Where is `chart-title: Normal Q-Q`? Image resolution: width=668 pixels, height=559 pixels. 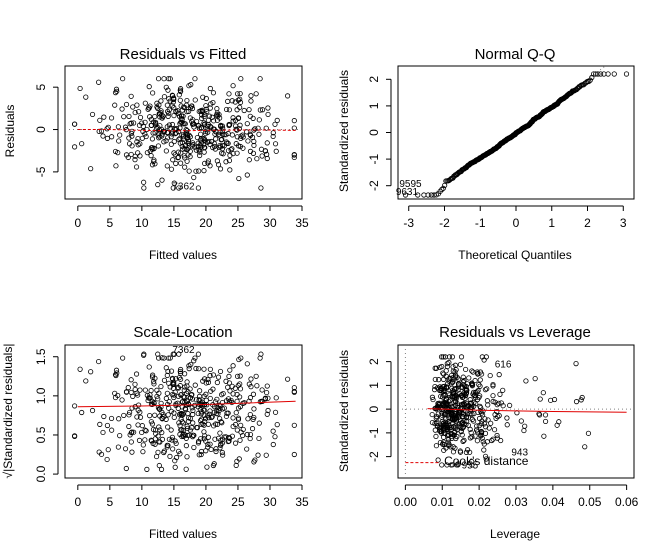 chart-title: Normal Q-Q is located at coordinates (515, 54).